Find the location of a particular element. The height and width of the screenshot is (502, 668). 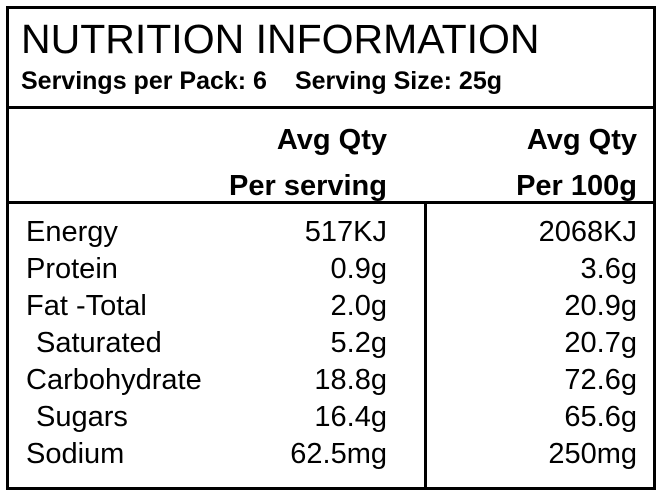

column-header-per-serving: Avg Qty Per serving is located at coordinates (308, 163).